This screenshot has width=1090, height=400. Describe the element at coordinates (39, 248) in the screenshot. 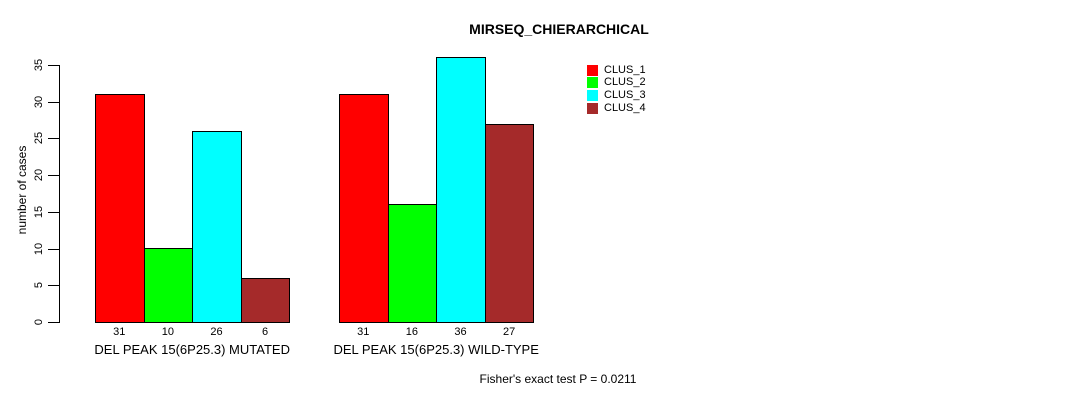

I see `y-axis-tick-label: 10` at that location.